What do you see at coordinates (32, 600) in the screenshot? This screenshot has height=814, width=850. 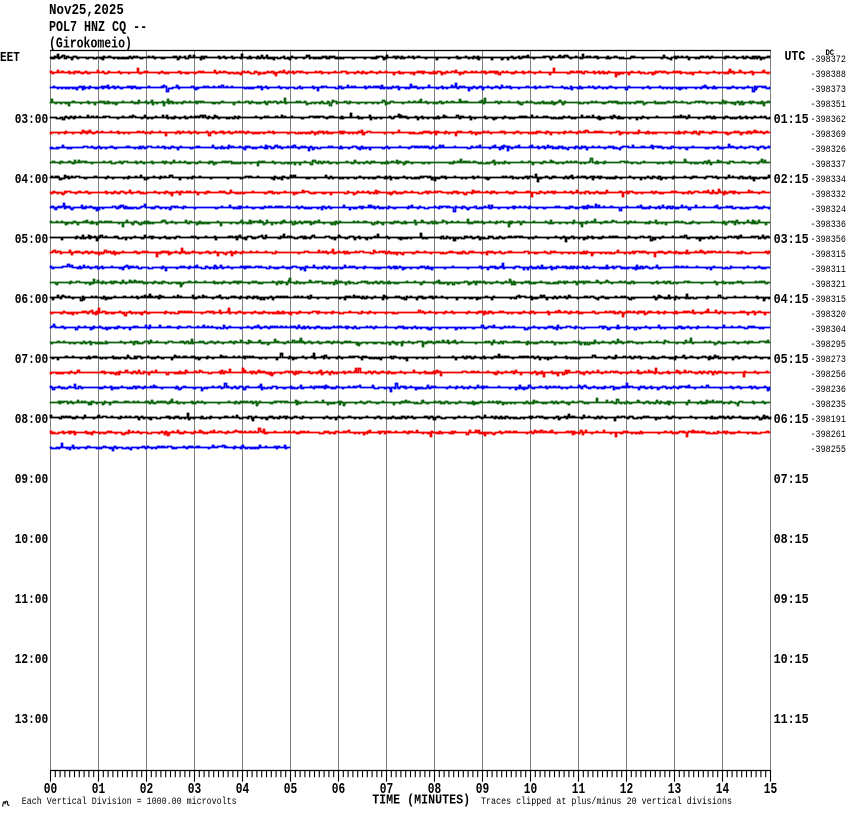 I see `svg-text: 11:00` at bounding box center [32, 600].